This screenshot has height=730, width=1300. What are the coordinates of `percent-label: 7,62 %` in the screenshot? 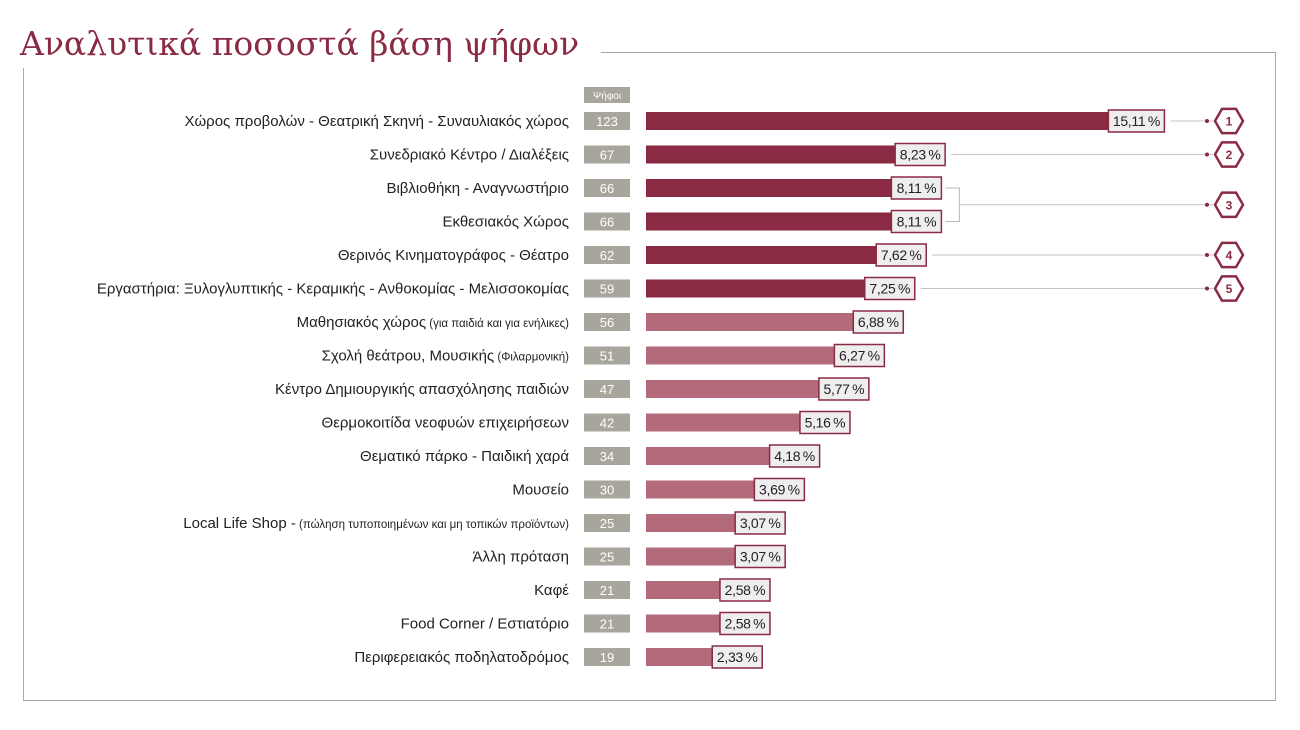 It's located at (901, 255).